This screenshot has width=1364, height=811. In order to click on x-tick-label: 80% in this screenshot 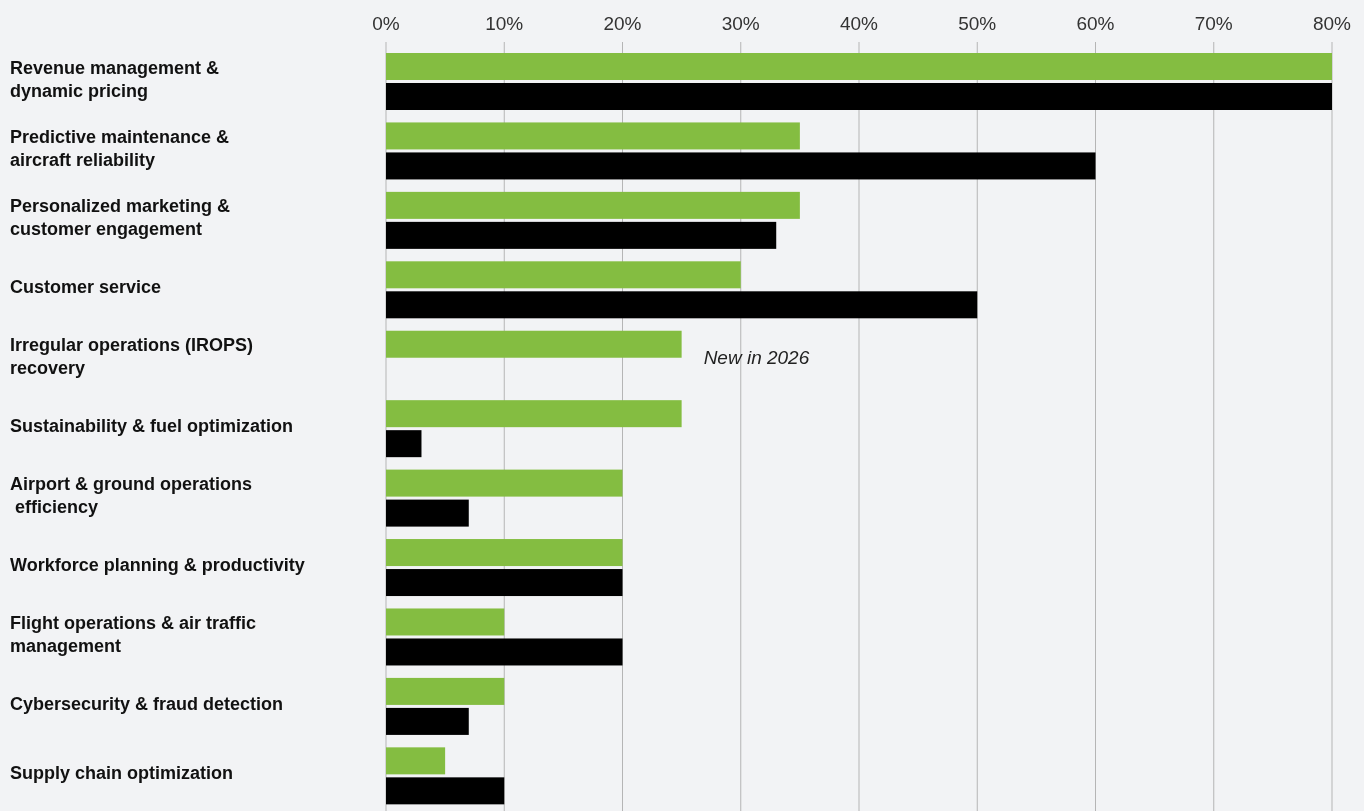, I will do `click(1332, 23)`.